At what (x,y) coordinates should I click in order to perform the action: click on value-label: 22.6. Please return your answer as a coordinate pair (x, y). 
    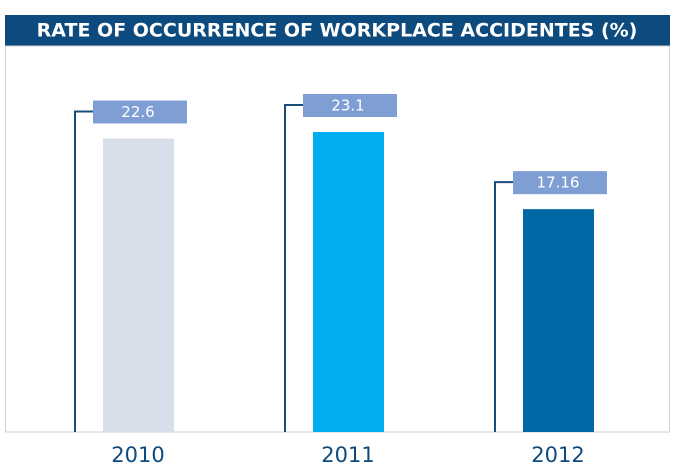
    Looking at the image, I should click on (137, 112).